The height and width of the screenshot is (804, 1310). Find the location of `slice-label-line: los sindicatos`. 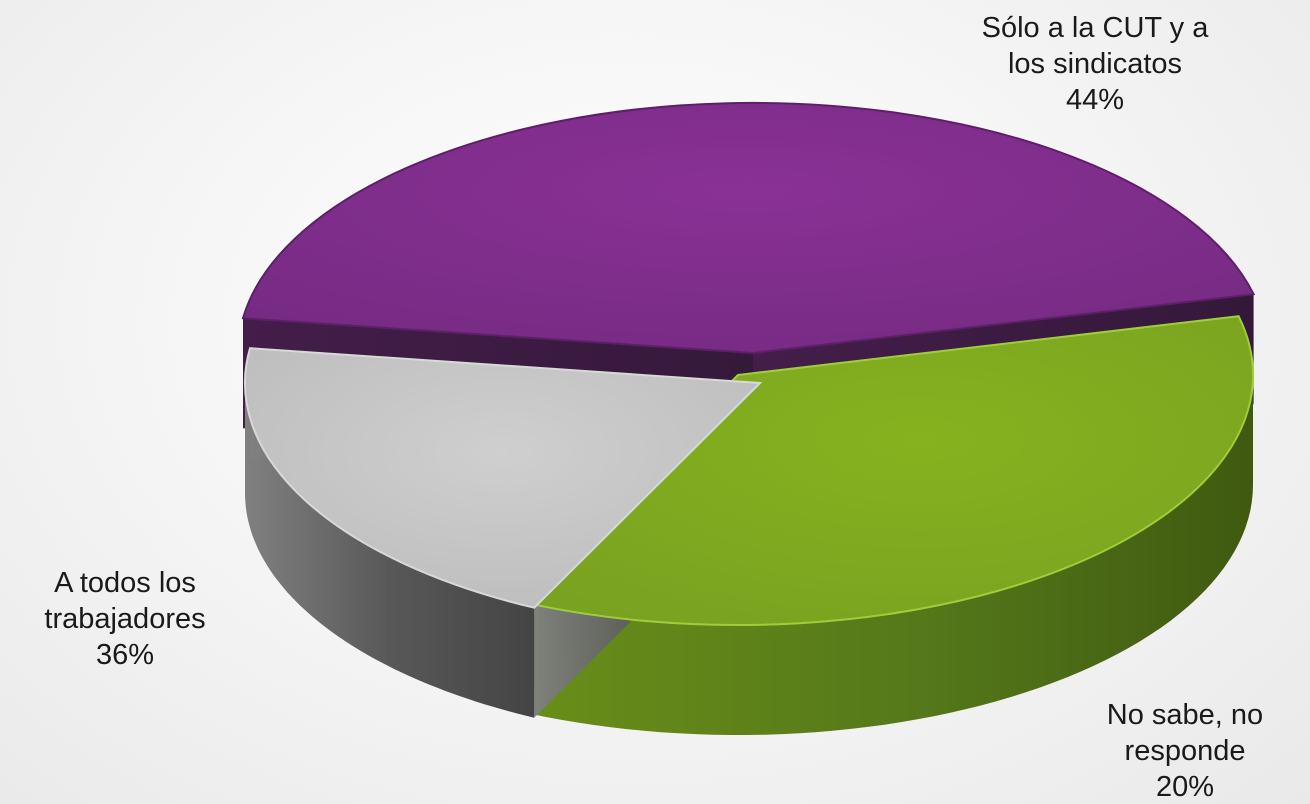

slice-label-line: los sindicatos is located at coordinates (1095, 64).